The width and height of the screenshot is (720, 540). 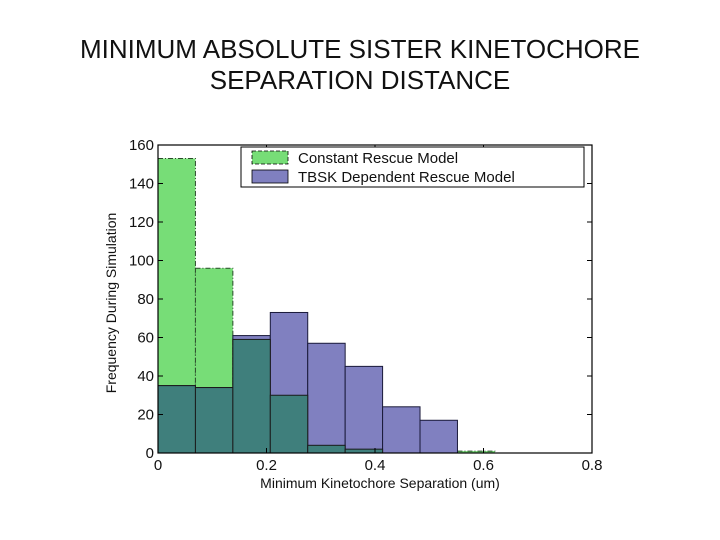 What do you see at coordinates (145, 376) in the screenshot?
I see `y-tick-label: 40` at bounding box center [145, 376].